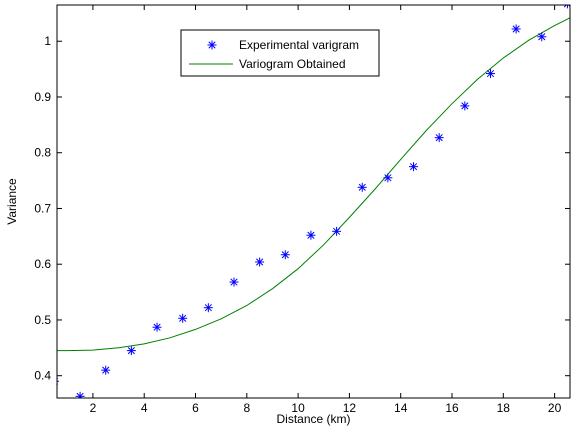 This screenshot has width=573, height=430. Describe the element at coordinates (401, 408) in the screenshot. I see `x-tick-label: 14` at that location.